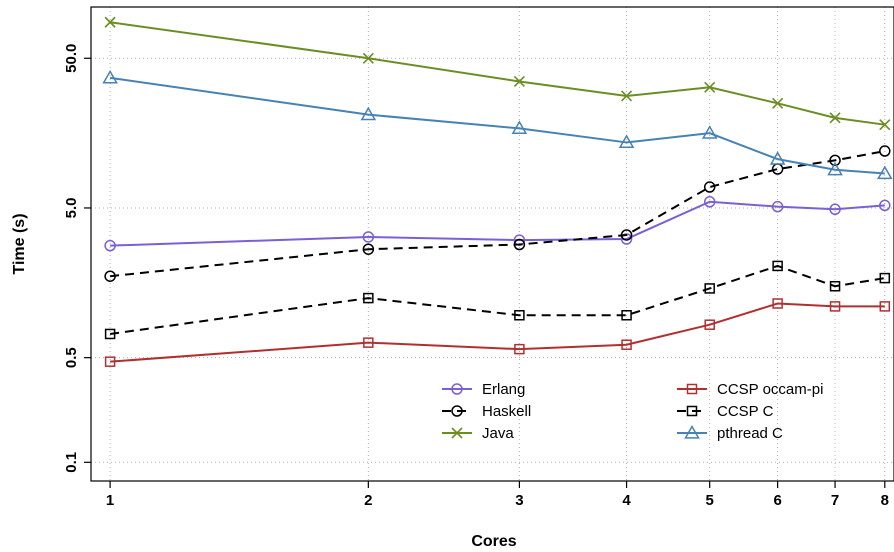 The width and height of the screenshot is (894, 552). I want to click on legend-label: CCSP C, so click(745, 411).